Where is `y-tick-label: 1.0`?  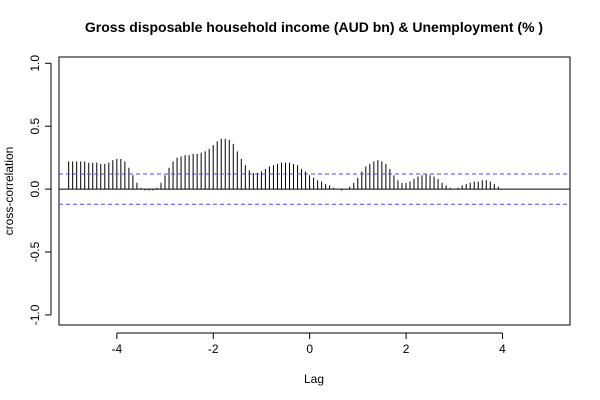
y-tick-label: 1.0 is located at coordinates (35, 63).